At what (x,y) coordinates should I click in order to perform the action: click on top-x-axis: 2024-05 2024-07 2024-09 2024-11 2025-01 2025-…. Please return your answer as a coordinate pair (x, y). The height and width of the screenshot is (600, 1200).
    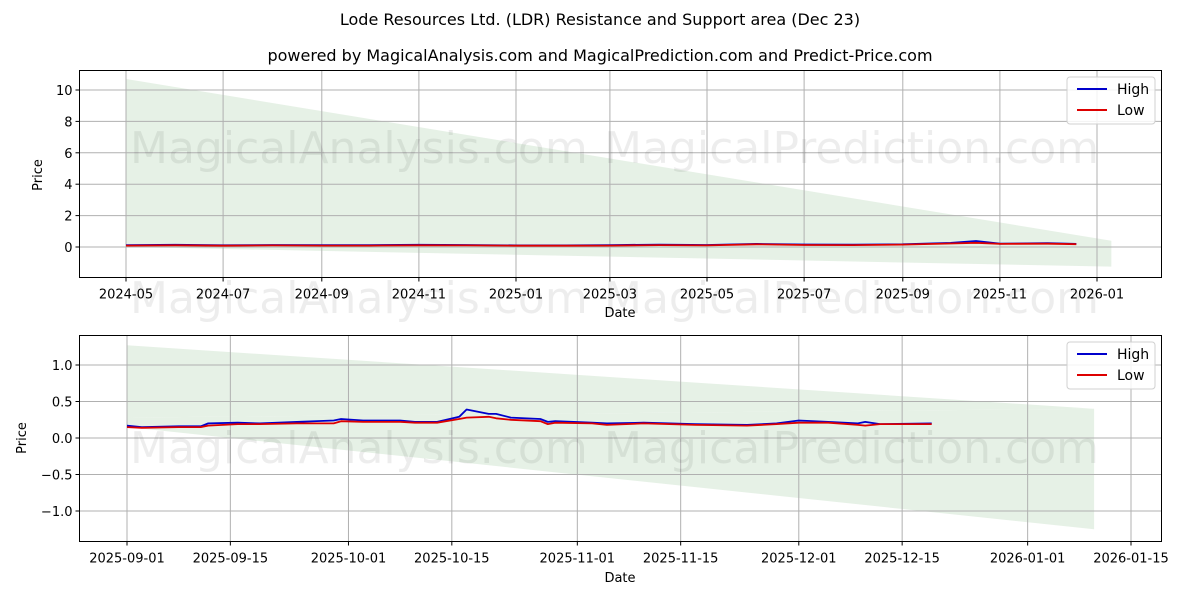
    Looking at the image, I should click on (611, 290).